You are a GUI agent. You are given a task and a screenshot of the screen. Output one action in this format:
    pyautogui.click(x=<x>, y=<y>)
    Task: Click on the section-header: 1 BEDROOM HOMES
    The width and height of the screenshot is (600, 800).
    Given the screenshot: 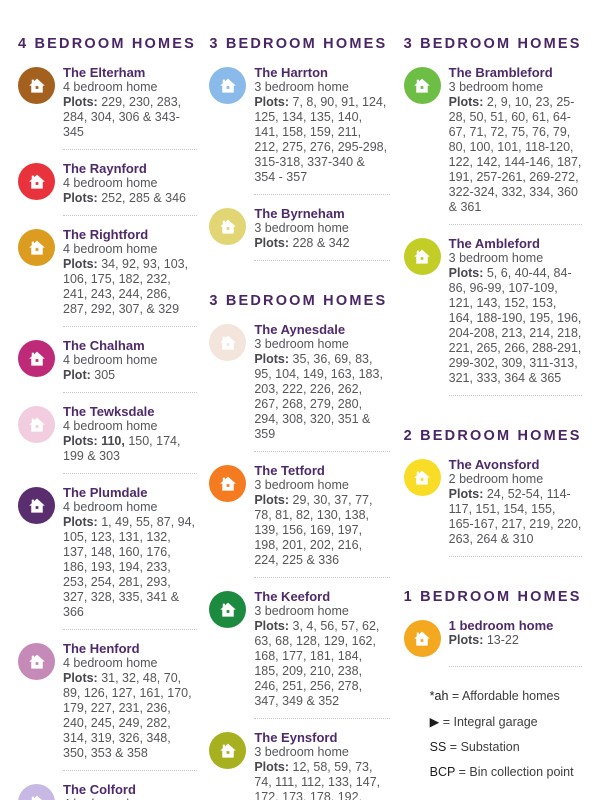 What is the action you would take?
    pyautogui.click(x=492, y=597)
    